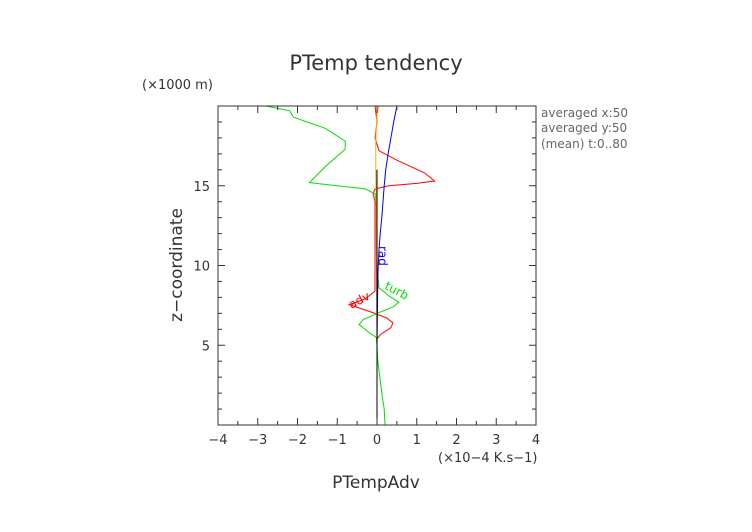  Describe the element at coordinates (177, 265) in the screenshot. I see `y-axis-label: z−coordinate` at that location.